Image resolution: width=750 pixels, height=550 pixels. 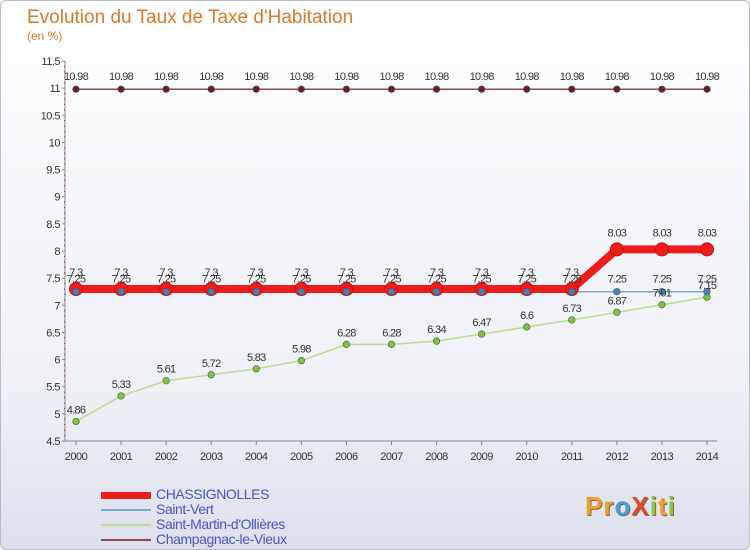 What do you see at coordinates (623, 506) in the screenshot?
I see `logo-letter: o` at bounding box center [623, 506].